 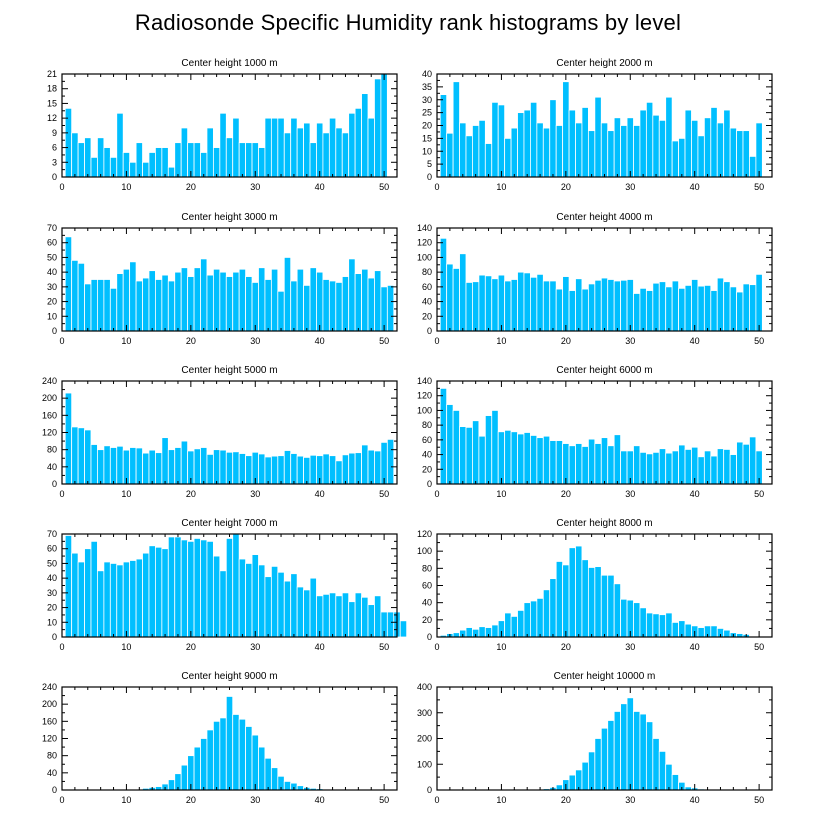 I want to click on x-tick-label: 30, so click(x=255, y=187).